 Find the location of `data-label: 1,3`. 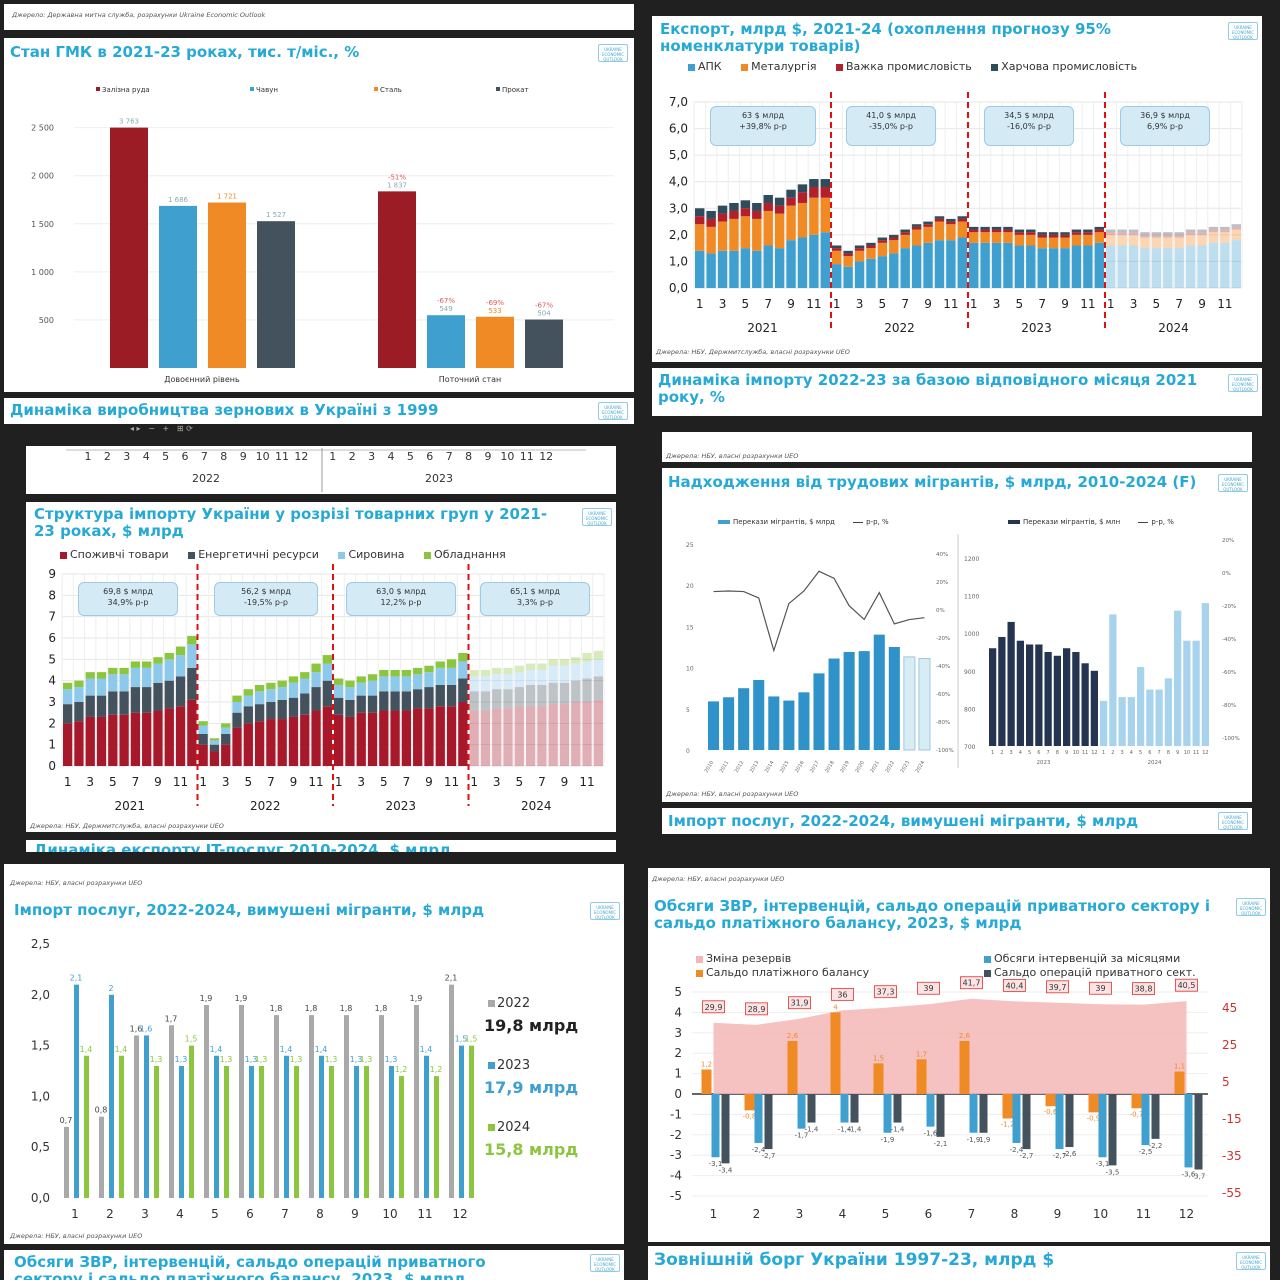

data-label: 1,3 is located at coordinates (261, 1059).